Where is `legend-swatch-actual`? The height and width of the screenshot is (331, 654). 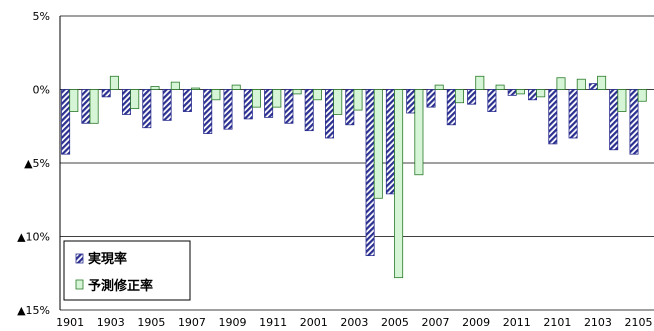
legend-swatch-actual is located at coordinates (79, 258).